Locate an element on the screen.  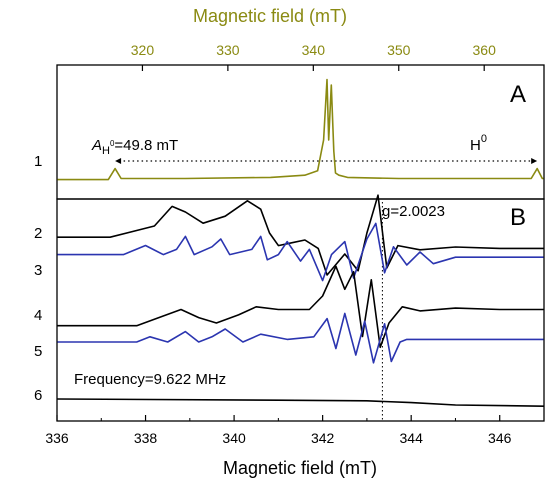
trace-labels: 1 2 3 4 5 6 is located at coordinates (38, 278).